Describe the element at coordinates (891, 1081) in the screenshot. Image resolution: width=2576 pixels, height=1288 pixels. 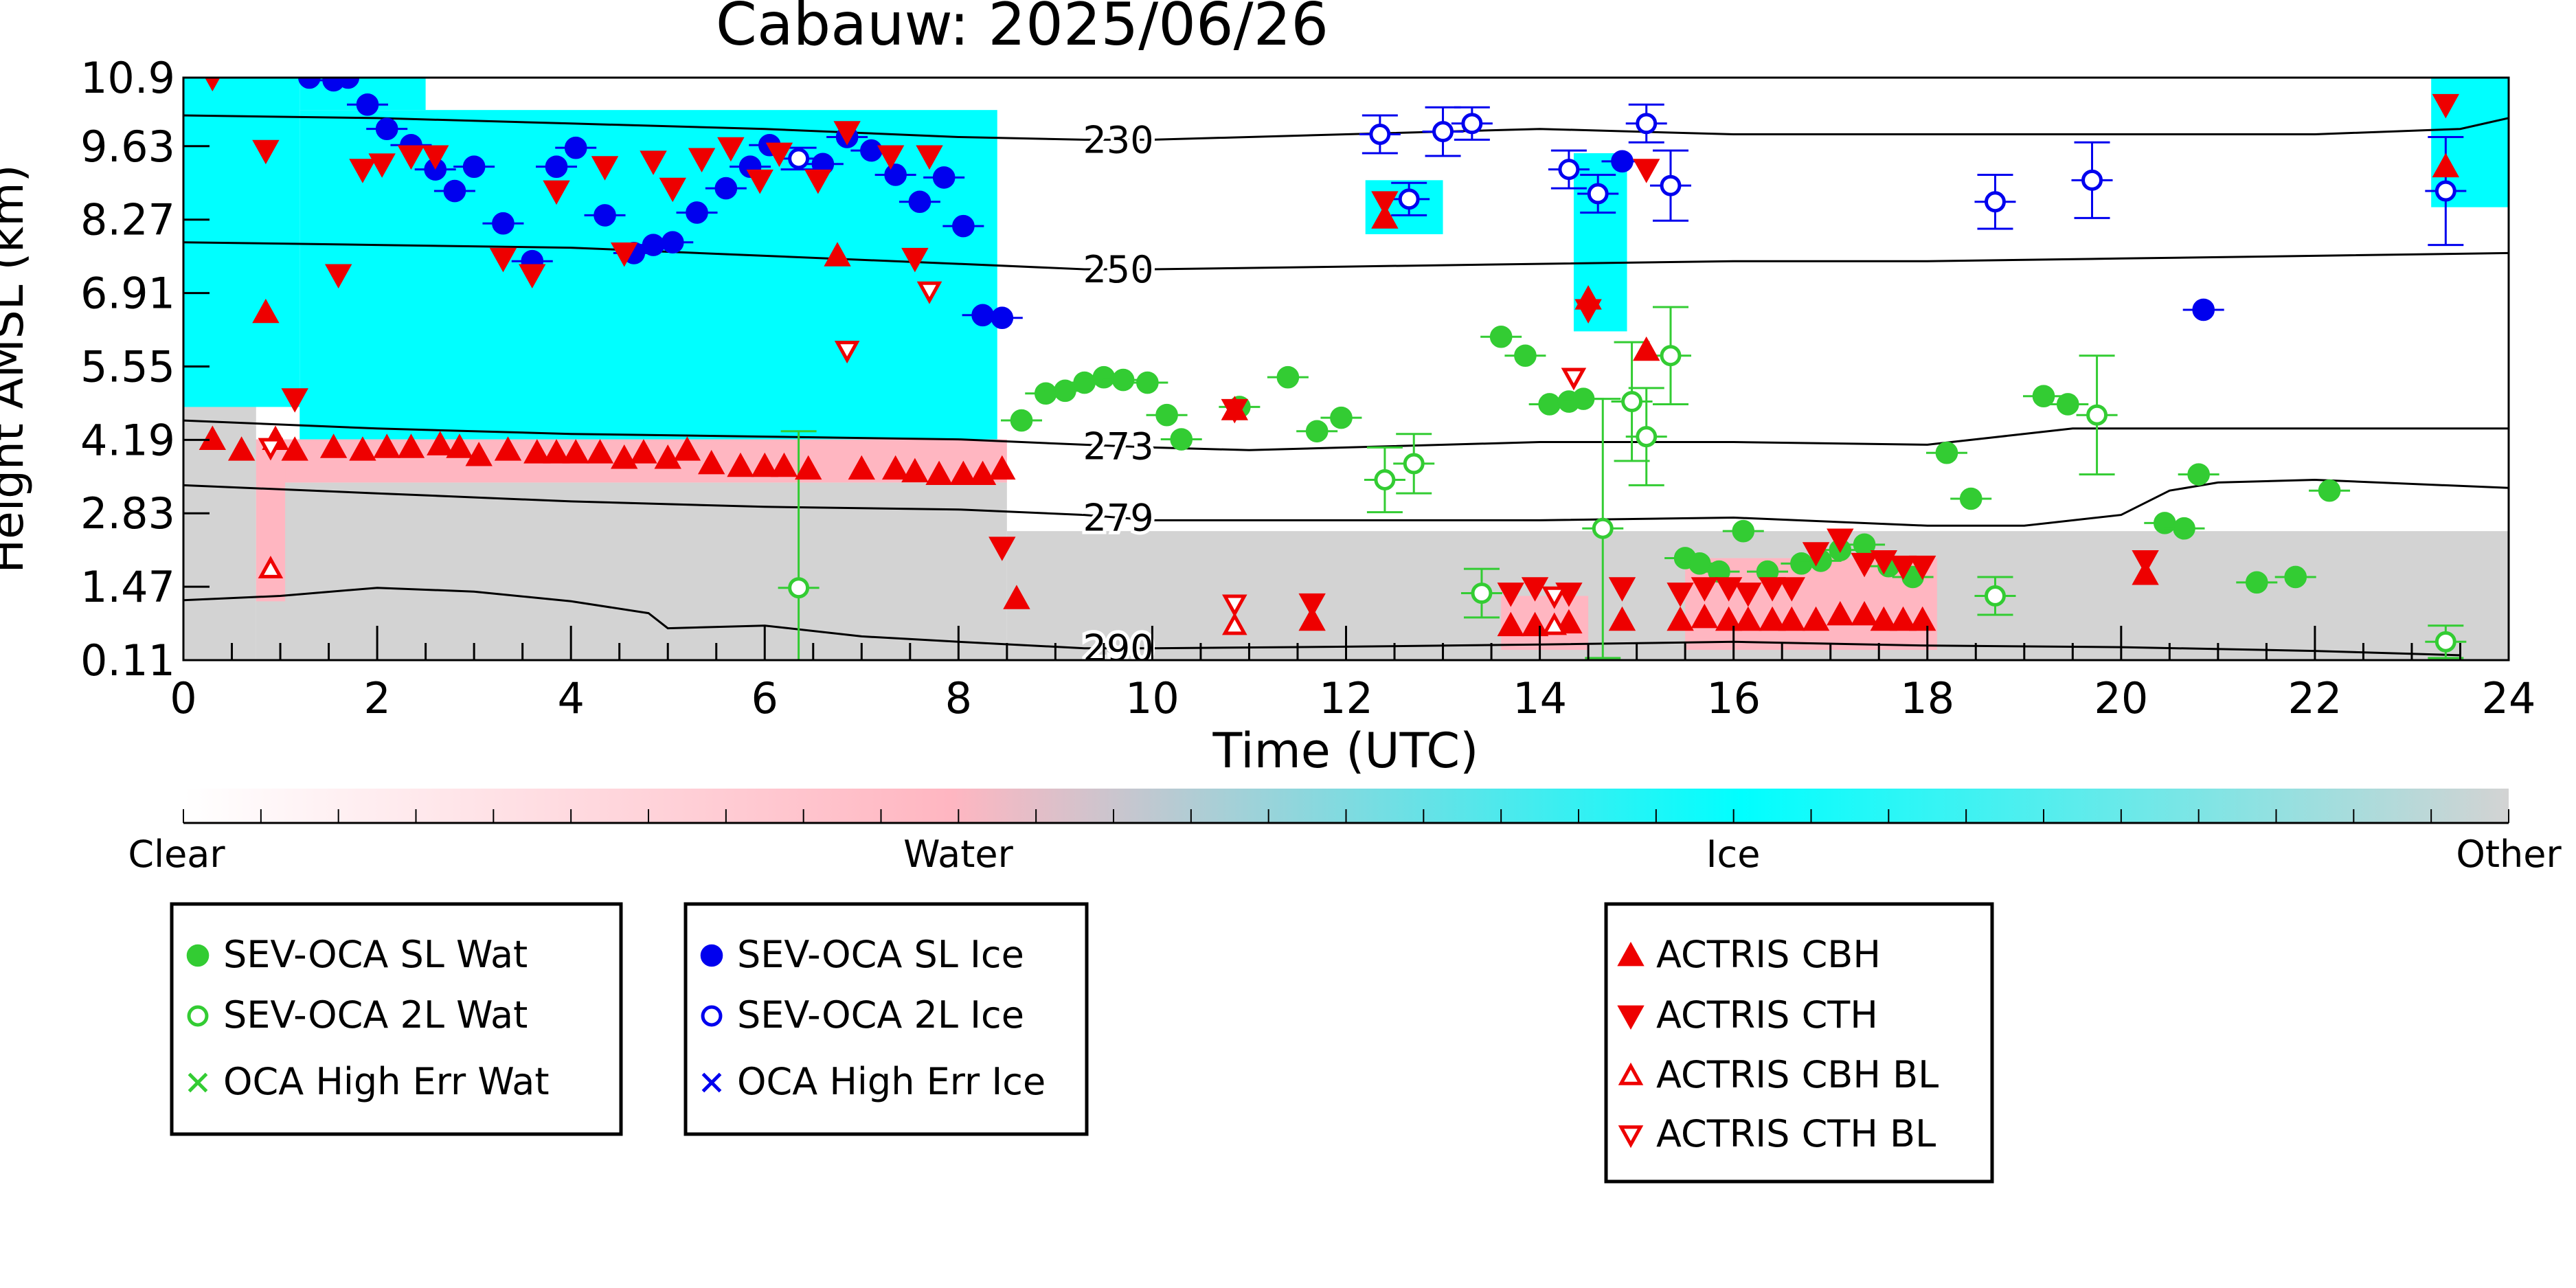
I see `legend-label: OCA High Err Ice` at that location.